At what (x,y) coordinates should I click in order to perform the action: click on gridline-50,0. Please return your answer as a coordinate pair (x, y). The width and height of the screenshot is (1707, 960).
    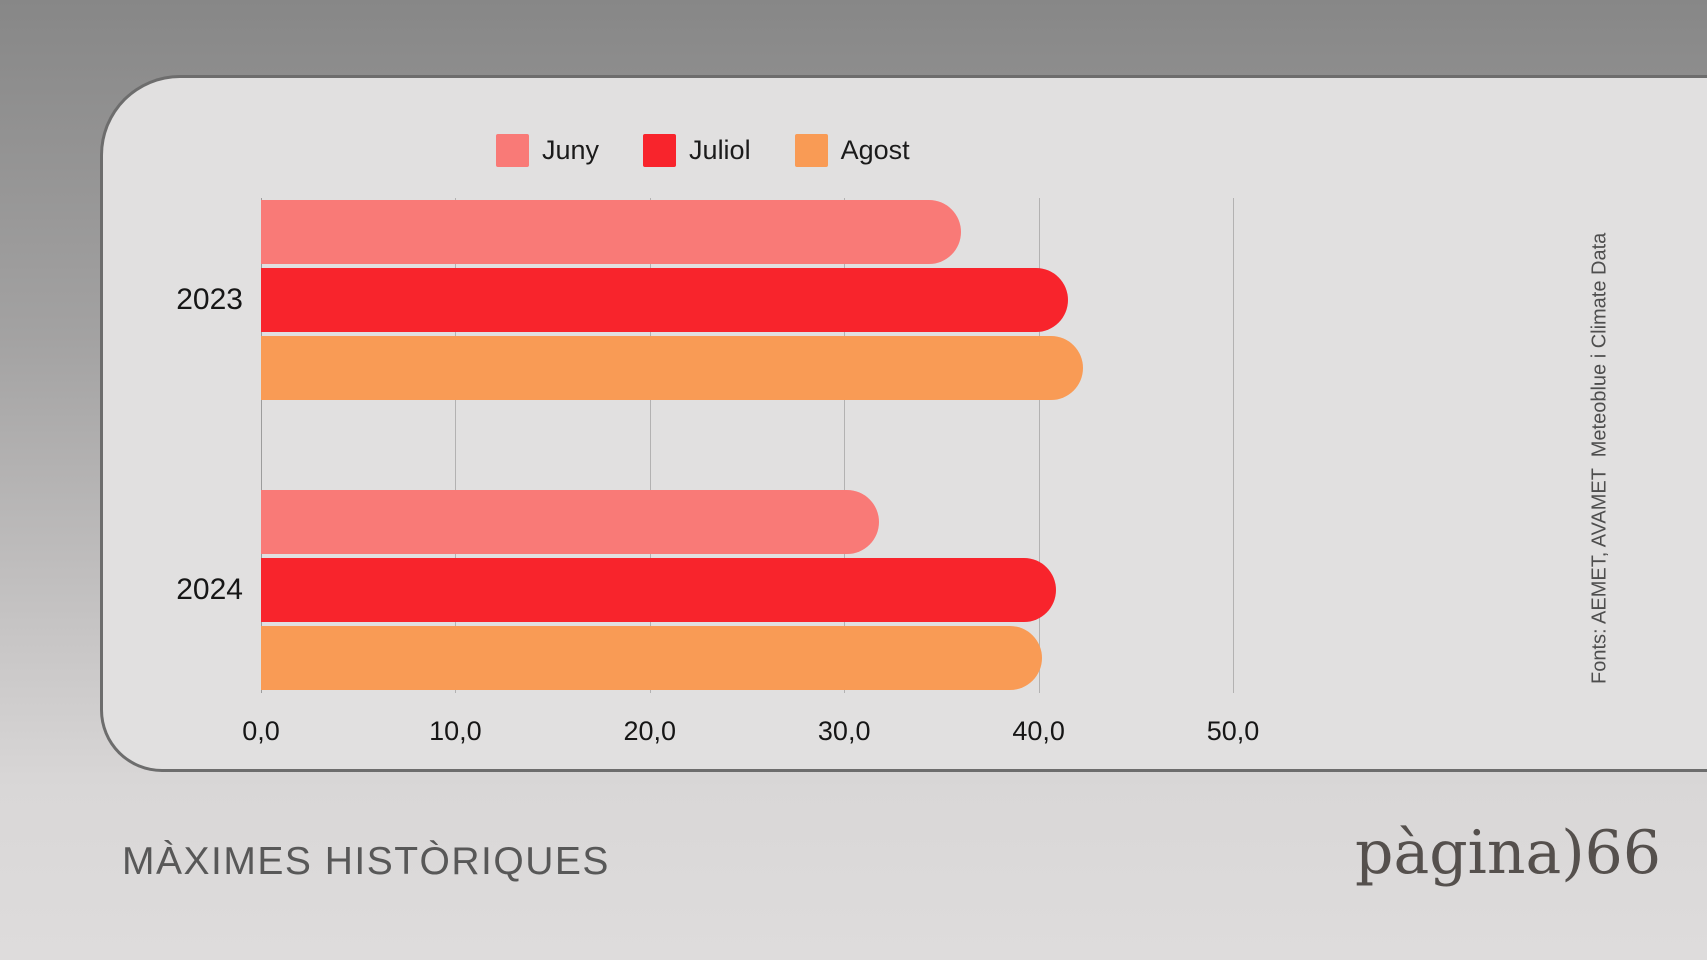
    Looking at the image, I should click on (1233, 445).